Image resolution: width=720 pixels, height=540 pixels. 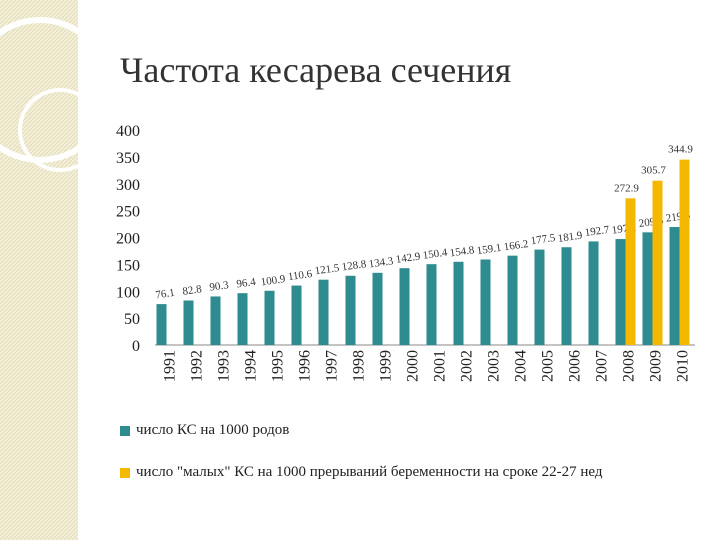 I want to click on value-label: 90.3, so click(x=219, y=286).